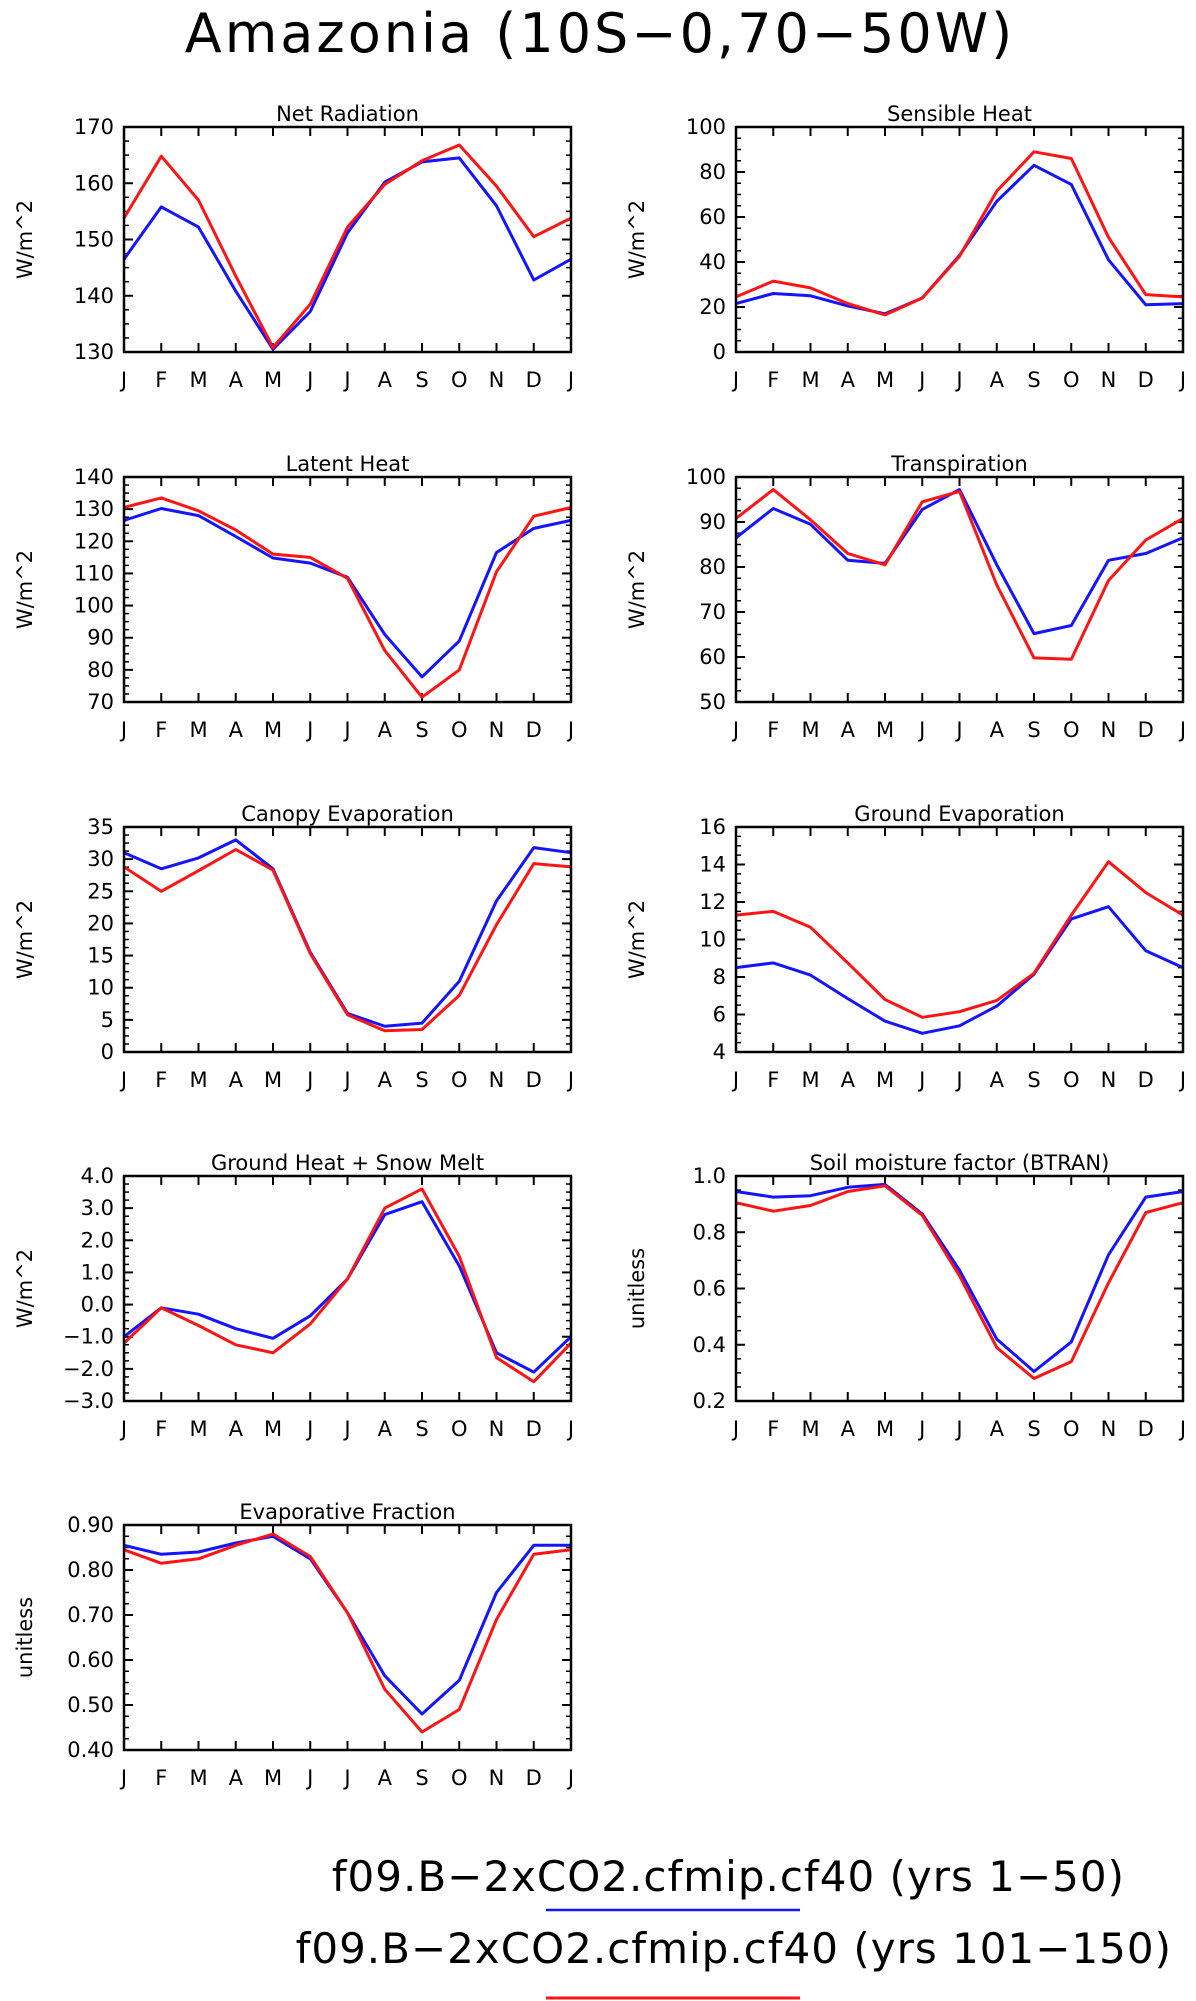 The width and height of the screenshot is (1196, 2001). I want to click on y-tick-label: 0.60, so click(90, 1660).